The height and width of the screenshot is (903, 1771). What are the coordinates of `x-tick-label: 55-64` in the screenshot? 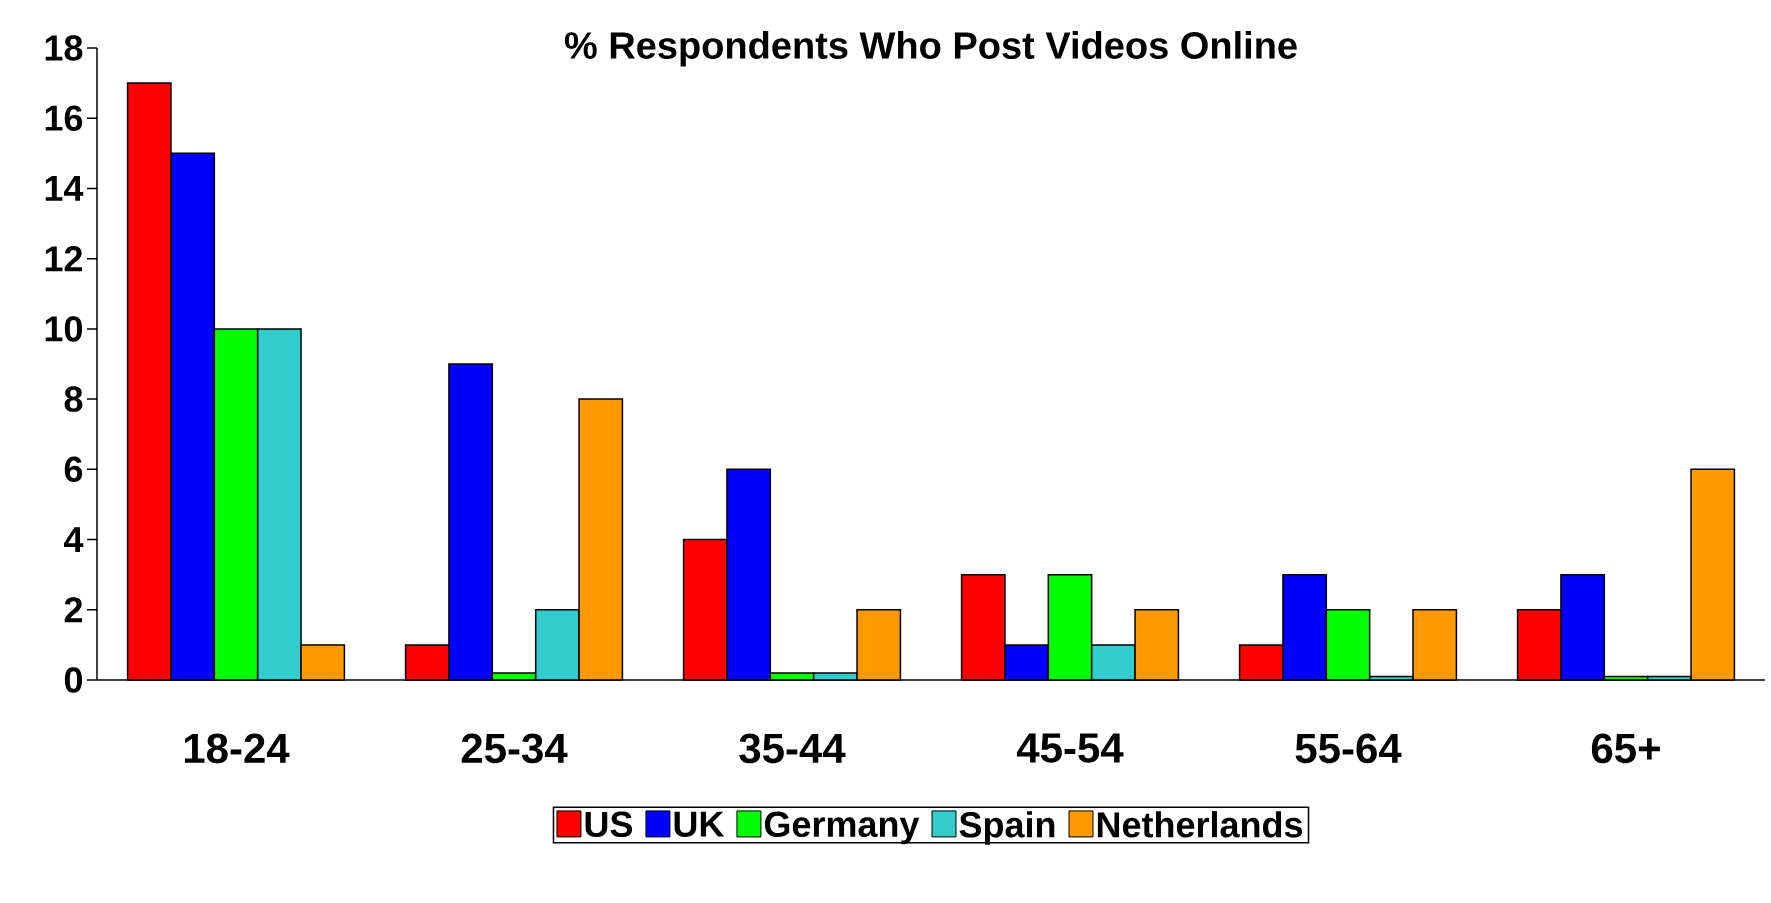 It's located at (1348, 748).